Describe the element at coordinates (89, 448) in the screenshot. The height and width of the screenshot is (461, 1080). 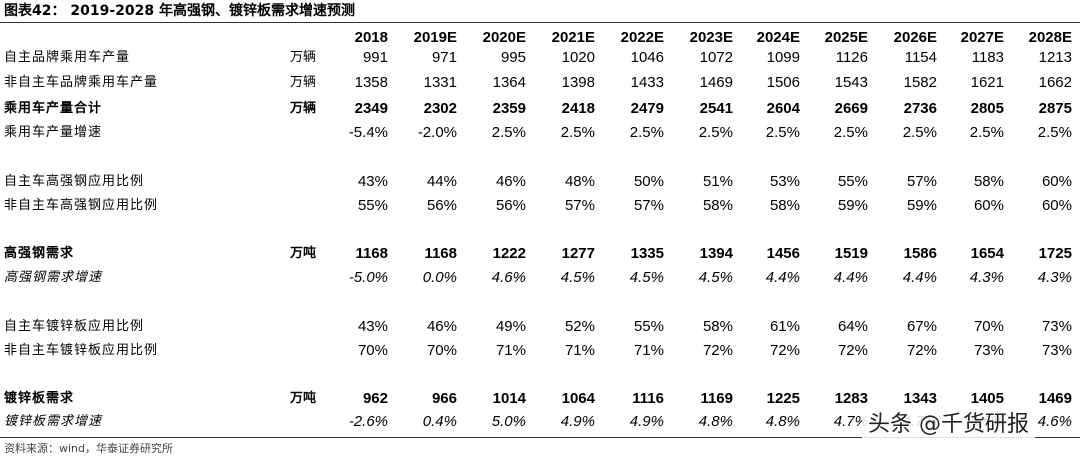
I see `source-note: 资料来源：wind，华泰证券研究所` at that location.